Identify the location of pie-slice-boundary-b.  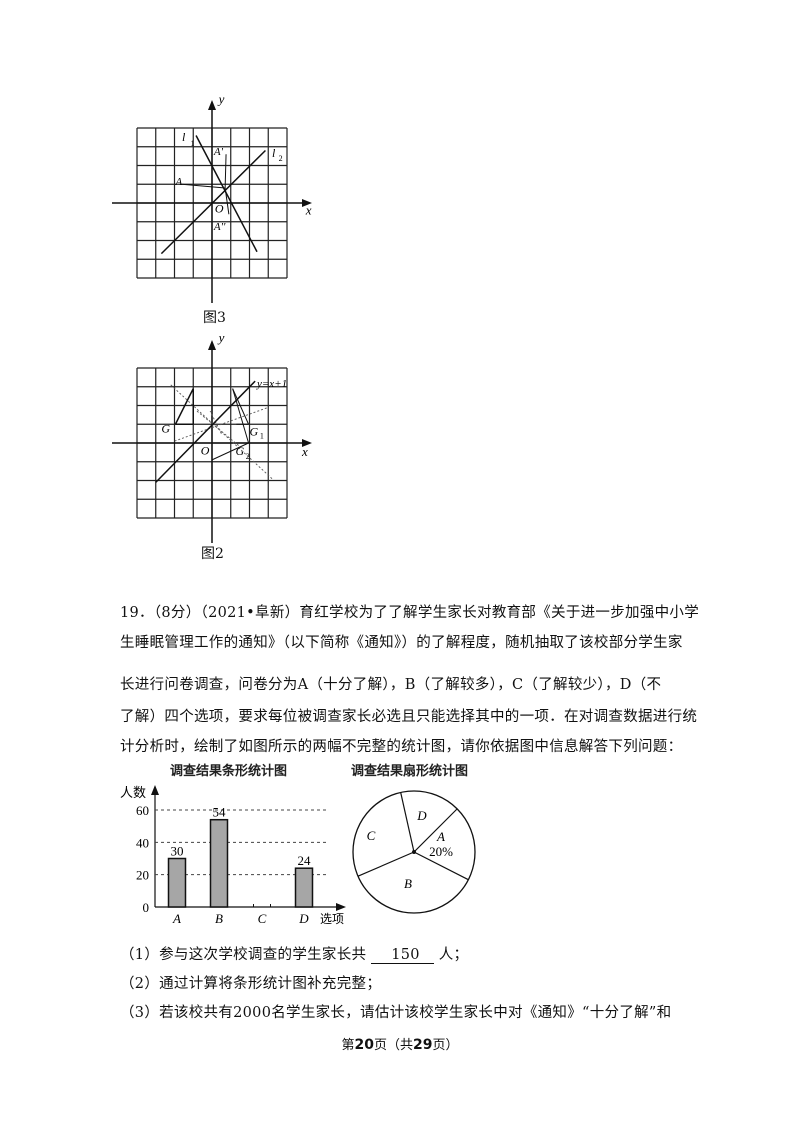
(441, 866).